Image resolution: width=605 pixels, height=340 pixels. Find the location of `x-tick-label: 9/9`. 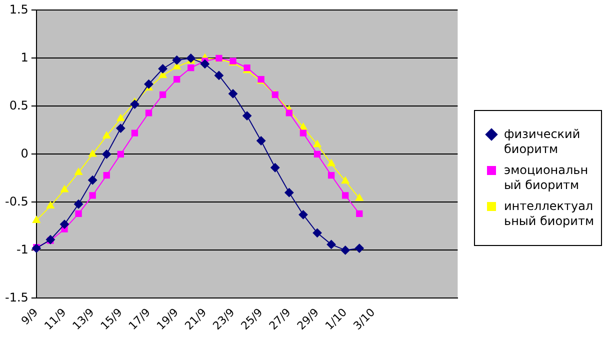

x-tick-label: 9/9 is located at coordinates (29, 317).